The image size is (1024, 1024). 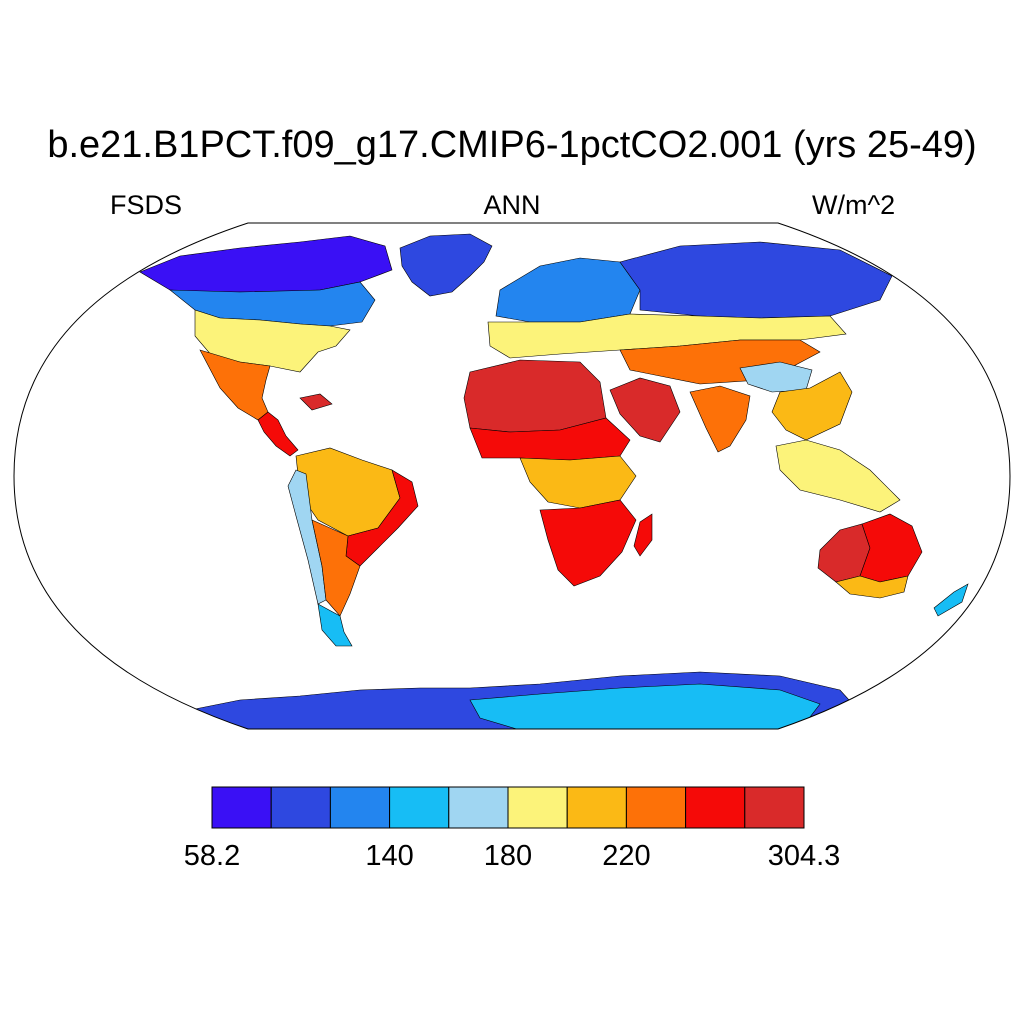 I want to click on region-mexico, so click(x=235, y=385).